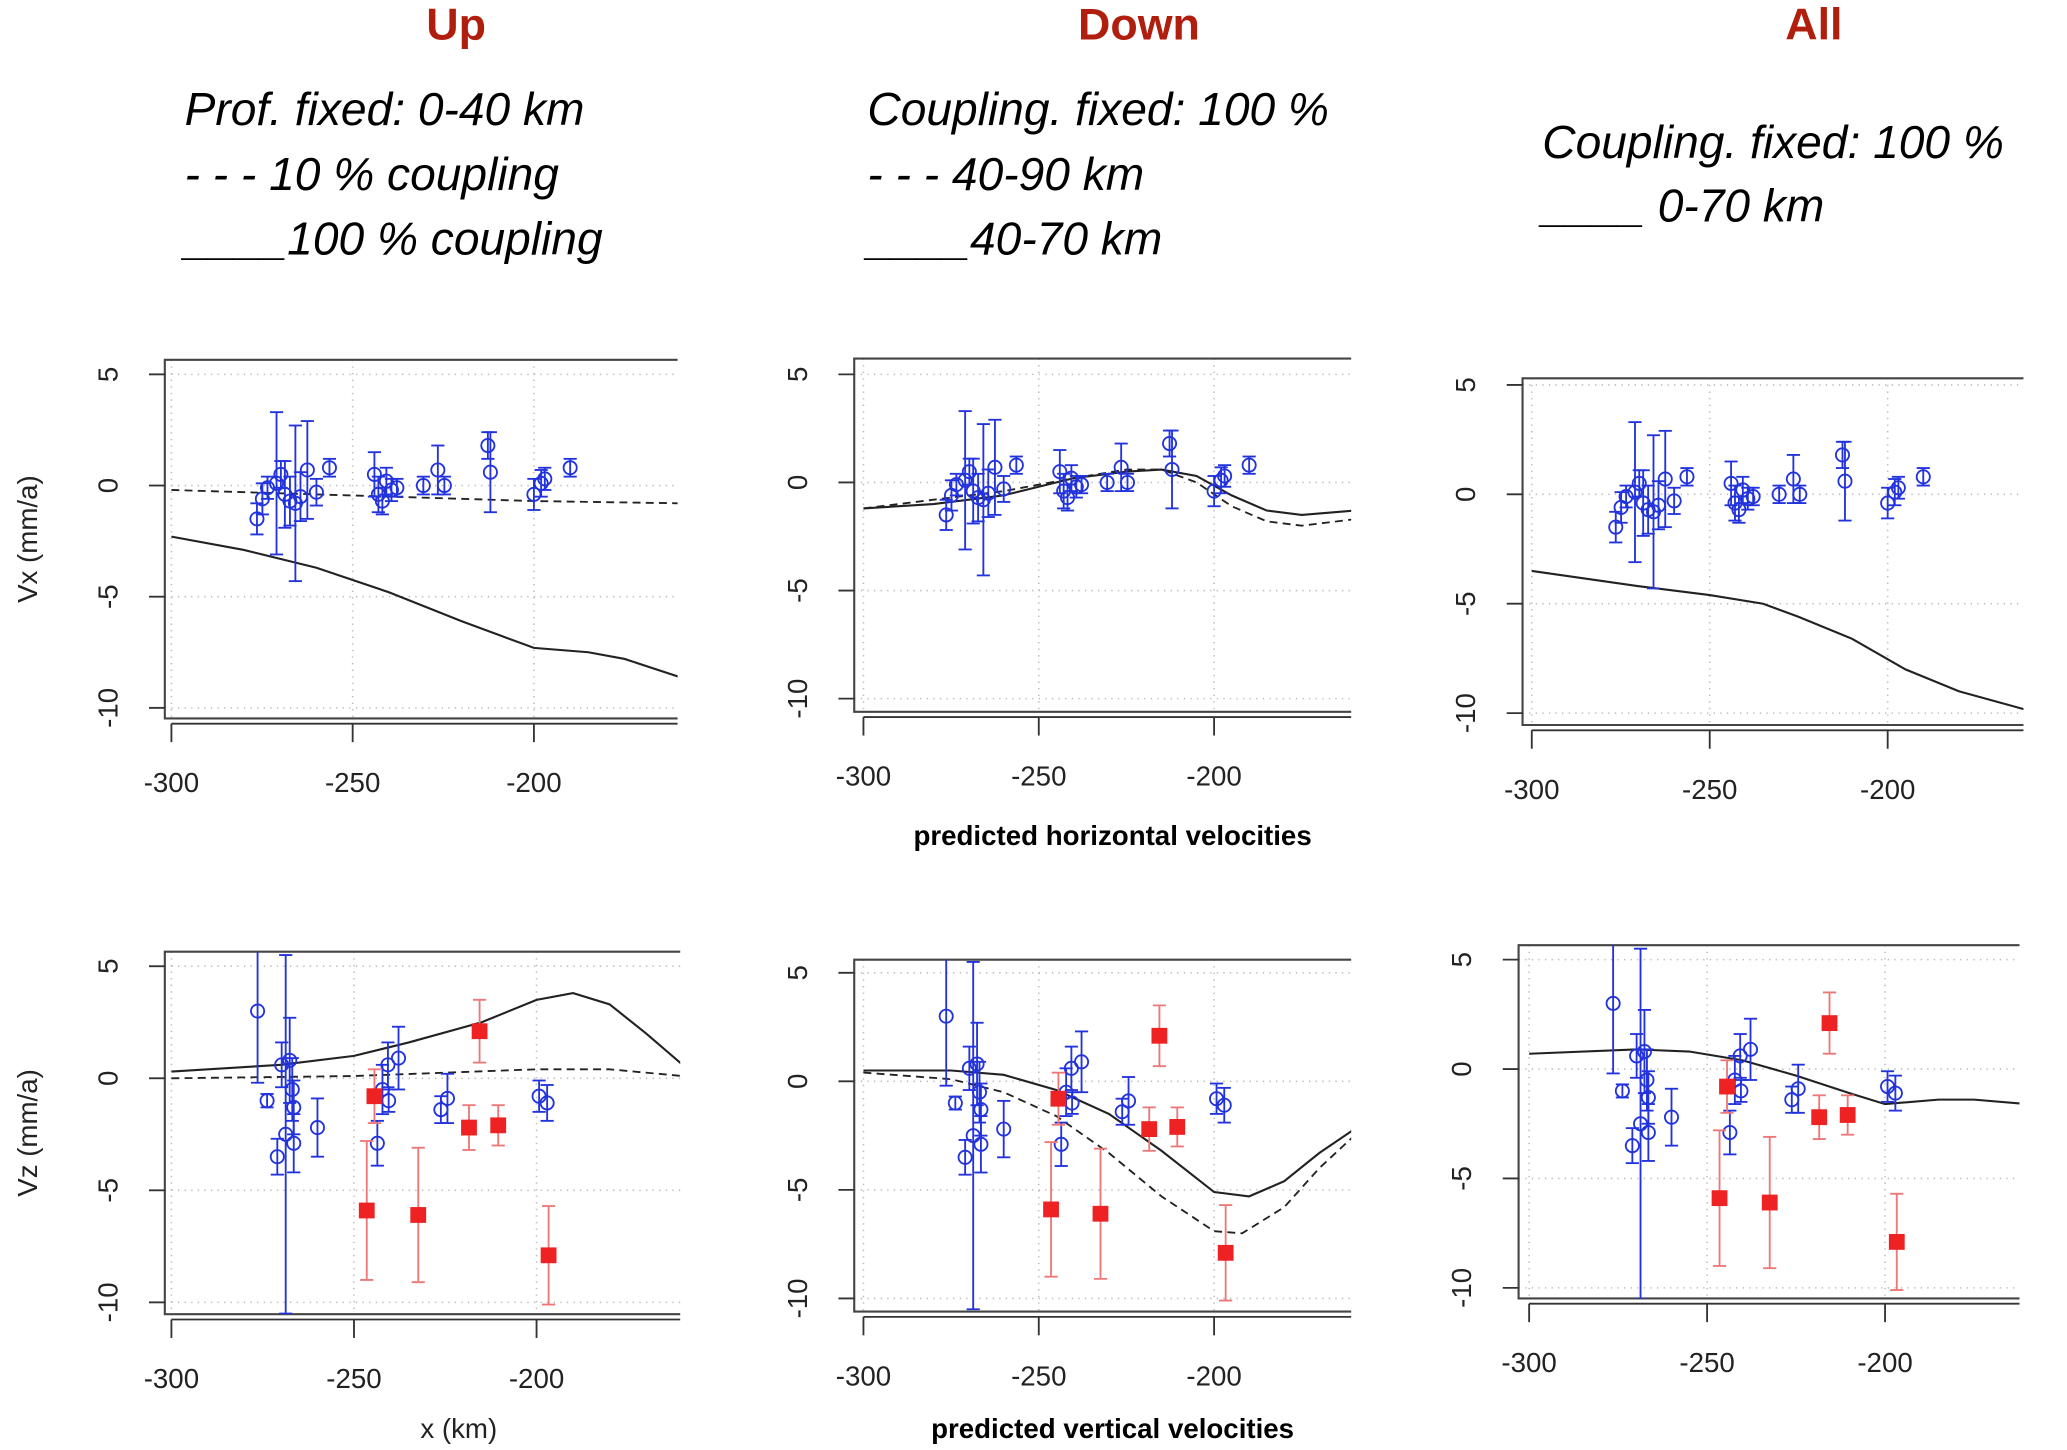 The width and height of the screenshot is (2067, 1450). I want to click on column-title-up: Up, so click(456, 25).